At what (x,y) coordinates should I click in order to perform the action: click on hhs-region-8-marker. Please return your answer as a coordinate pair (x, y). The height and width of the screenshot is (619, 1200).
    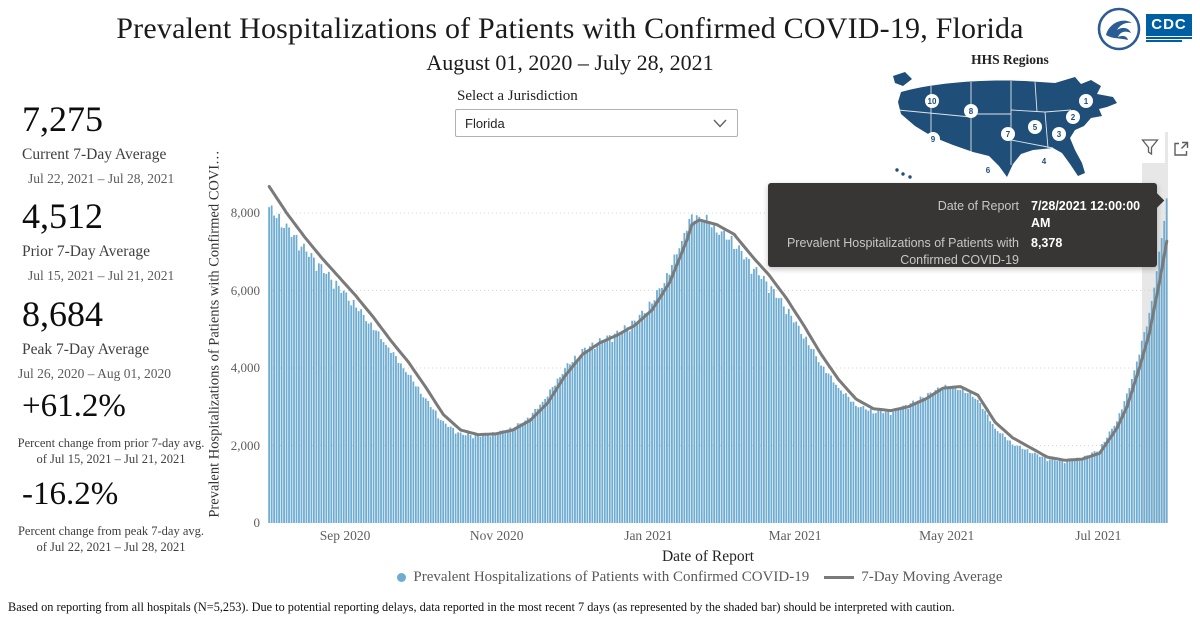
    Looking at the image, I should click on (971, 111).